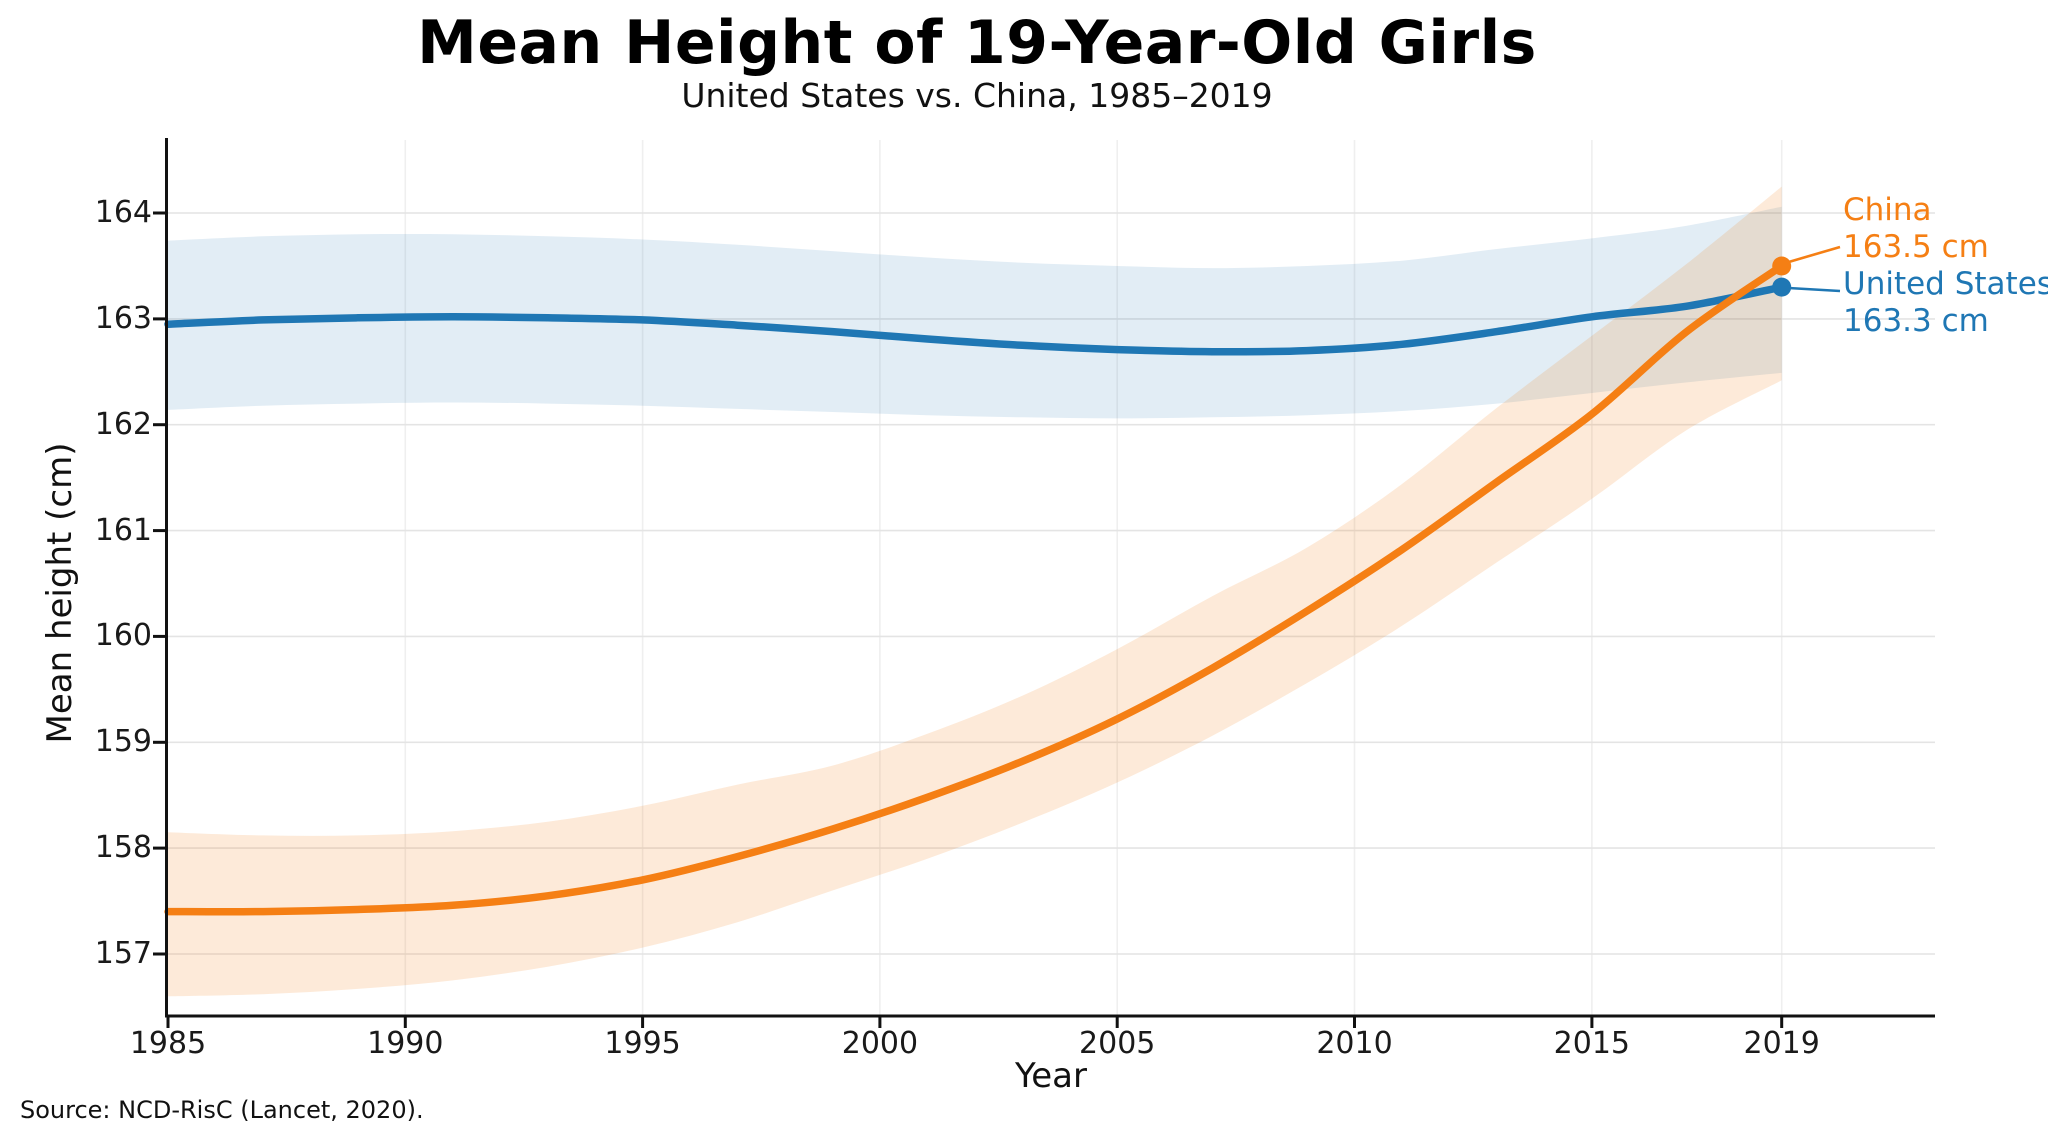  Describe the element at coordinates (1782, 266) in the screenshot. I see `end-dot-china` at that location.